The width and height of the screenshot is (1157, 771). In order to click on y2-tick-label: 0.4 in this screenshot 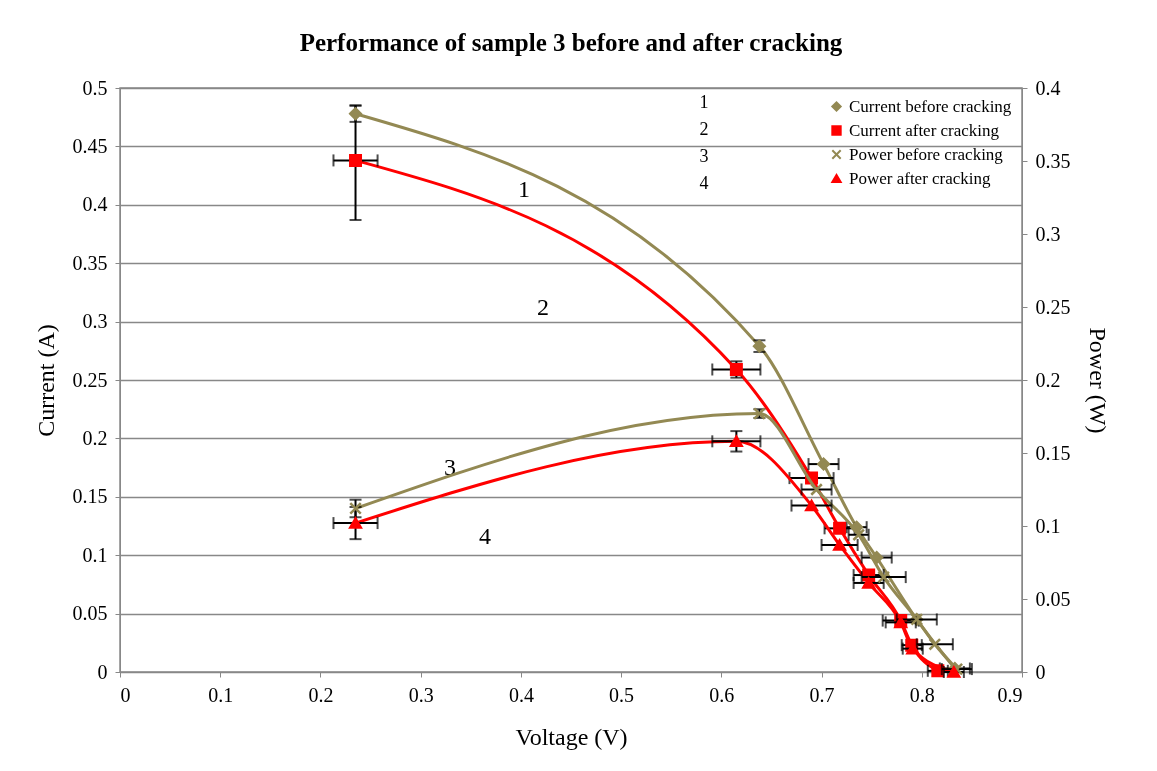, I will do `click(1048, 87)`.